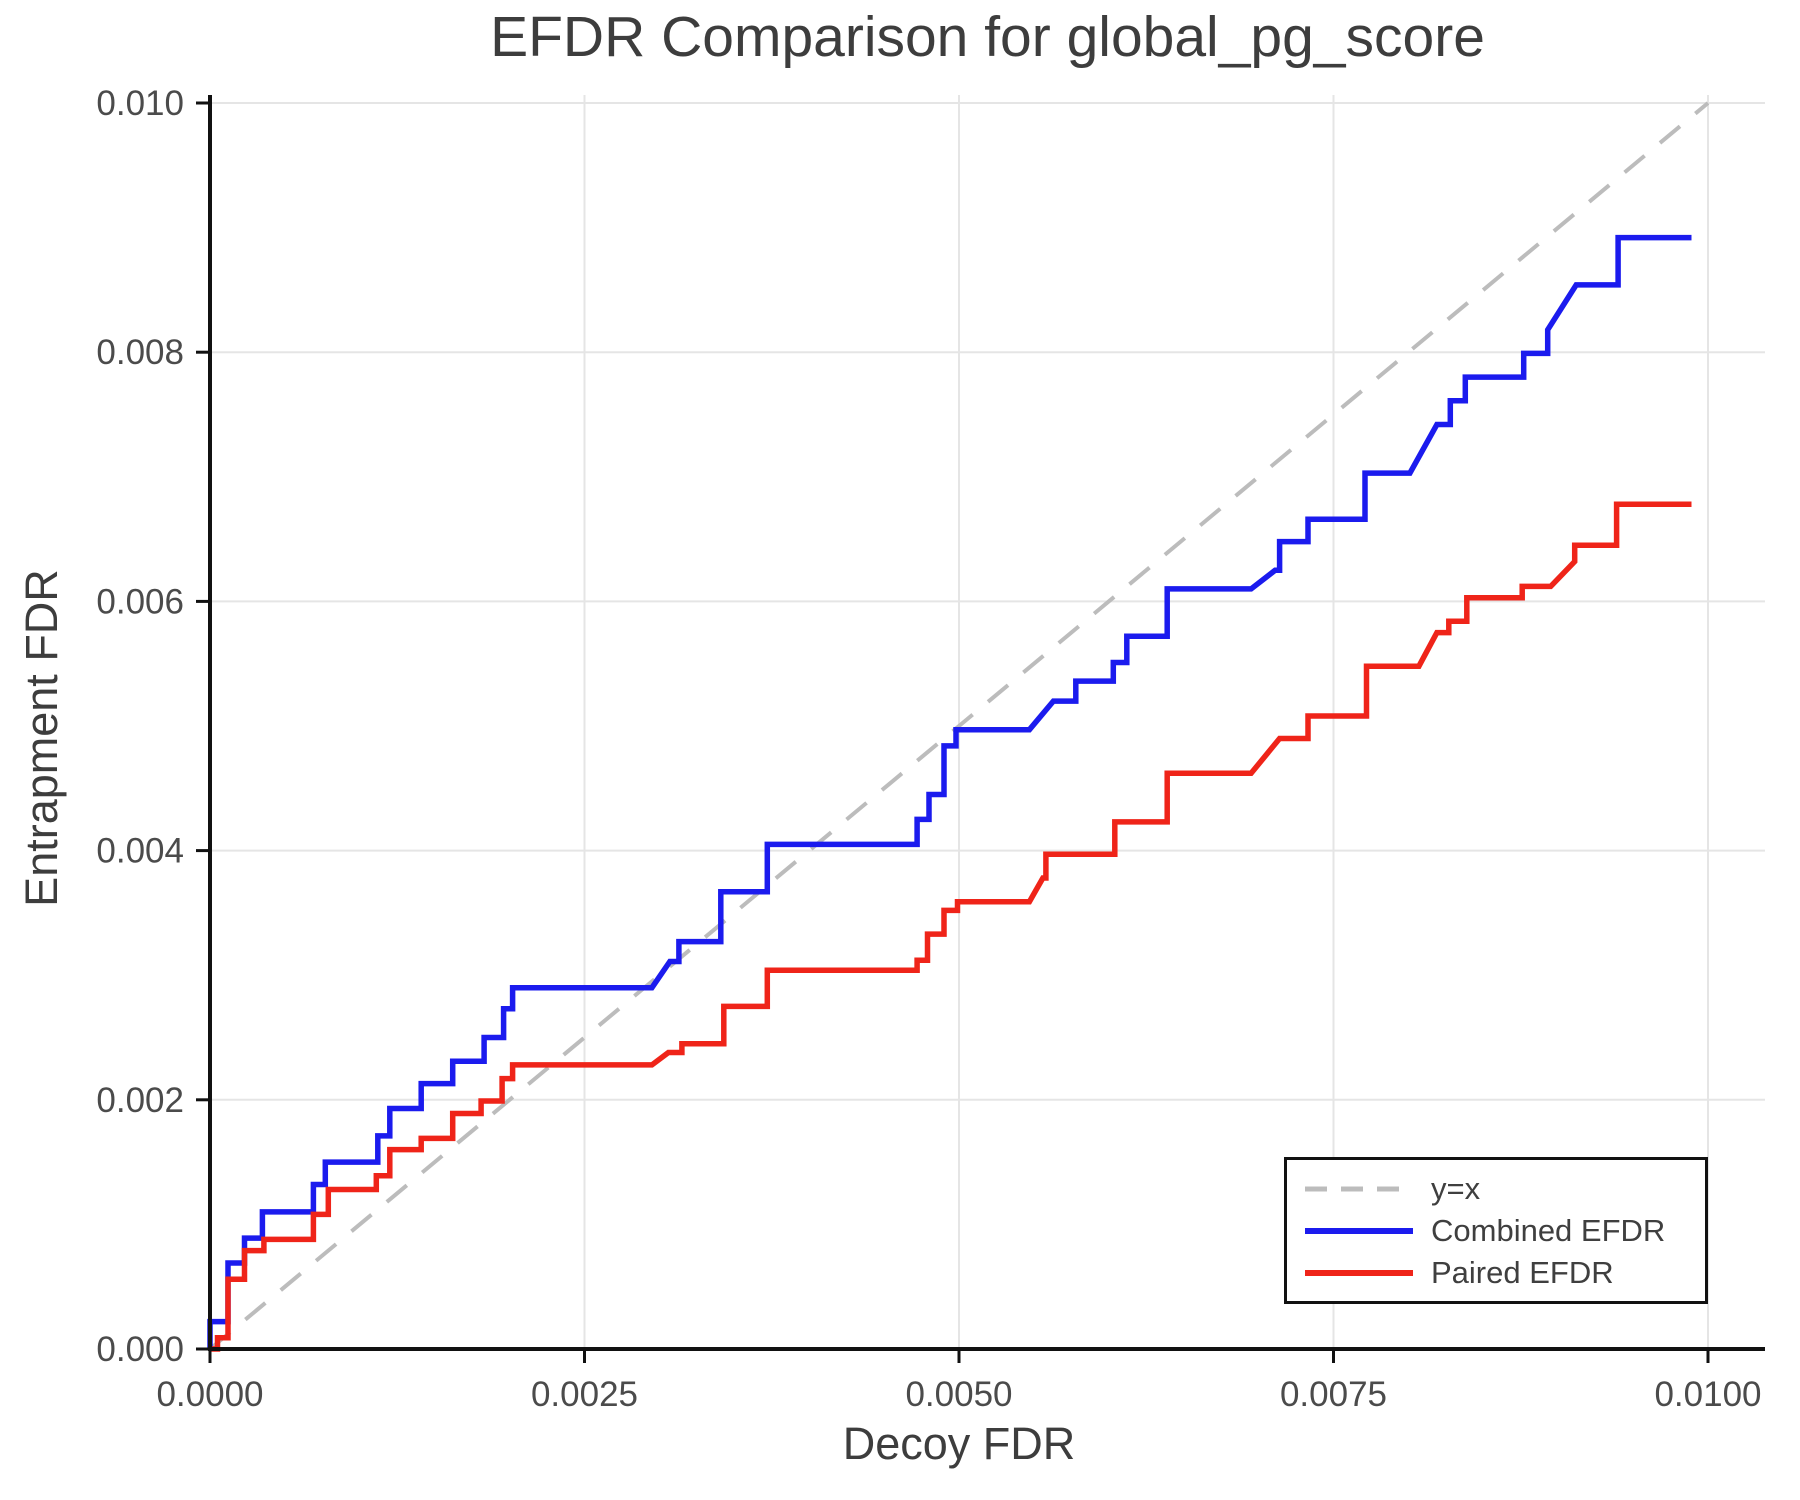 This screenshot has height=1500, width=1800. What do you see at coordinates (1522, 1272) in the screenshot?
I see `legend-label-paired: Paired EFDR` at bounding box center [1522, 1272].